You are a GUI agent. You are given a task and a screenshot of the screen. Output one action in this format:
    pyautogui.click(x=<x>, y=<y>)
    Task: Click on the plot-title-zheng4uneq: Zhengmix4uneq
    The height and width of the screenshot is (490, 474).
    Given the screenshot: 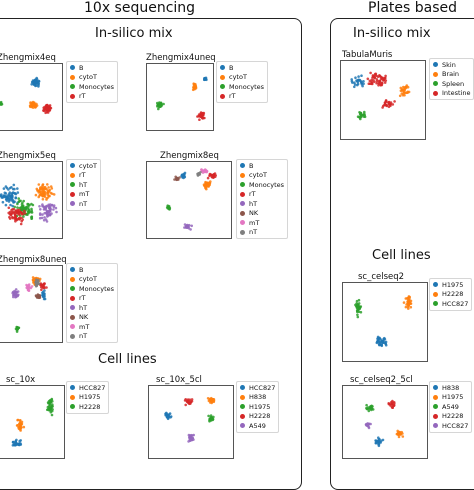 What is the action you would take?
    pyautogui.click(x=181, y=58)
    